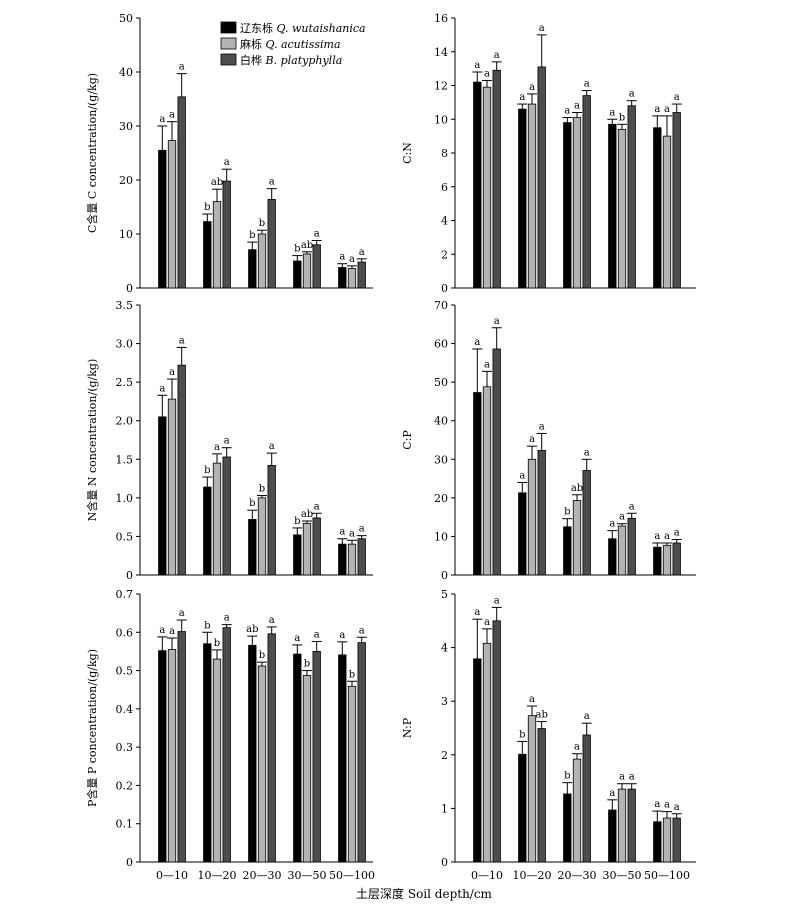 The height and width of the screenshot is (908, 800). Describe the element at coordinates (444, 221) in the screenshot. I see `y-tick-label: 4` at that location.